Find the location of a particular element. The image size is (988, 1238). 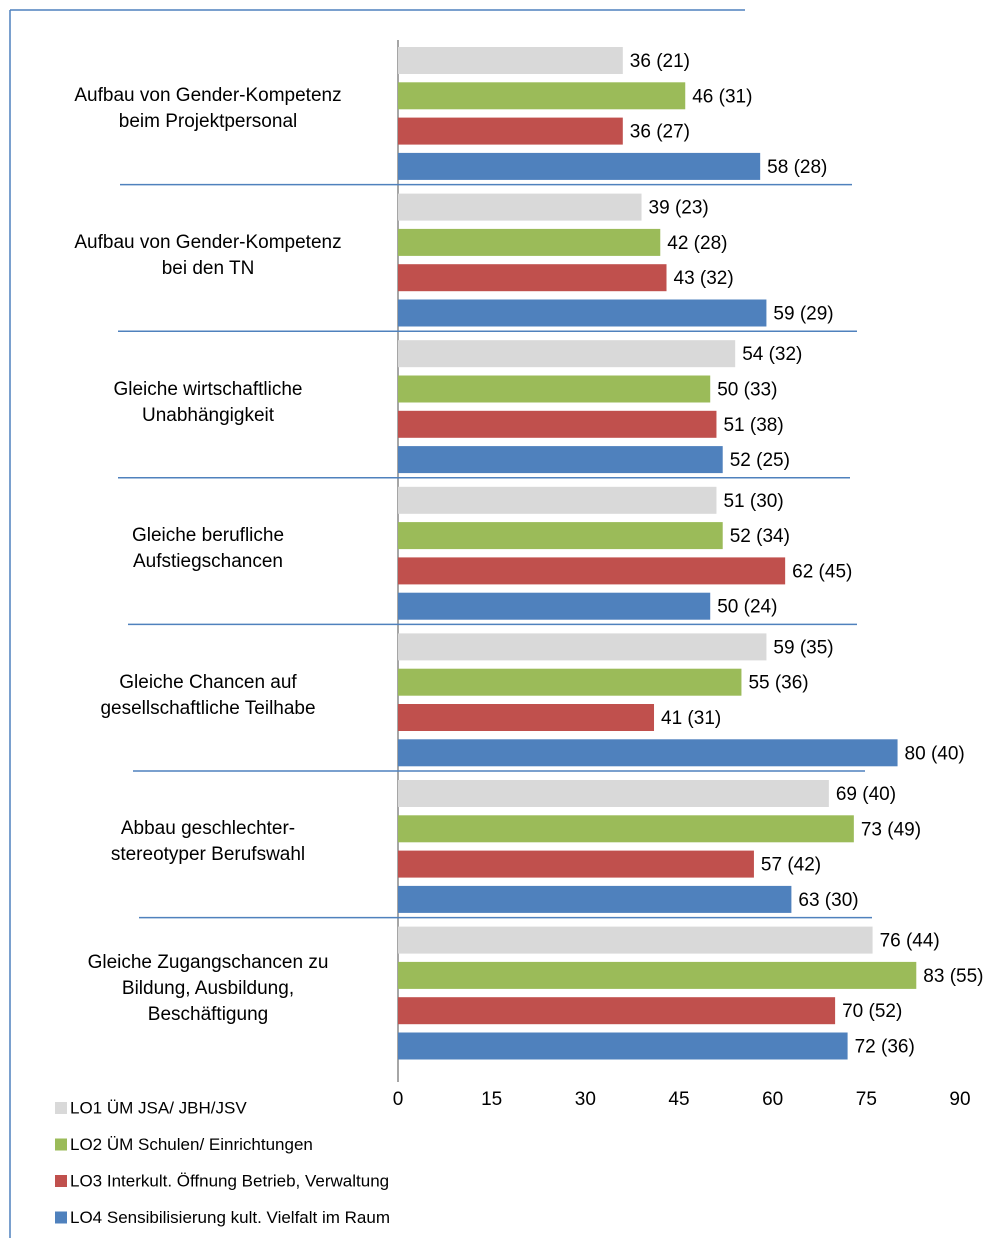

value-label: 83 (55) is located at coordinates (953, 976).